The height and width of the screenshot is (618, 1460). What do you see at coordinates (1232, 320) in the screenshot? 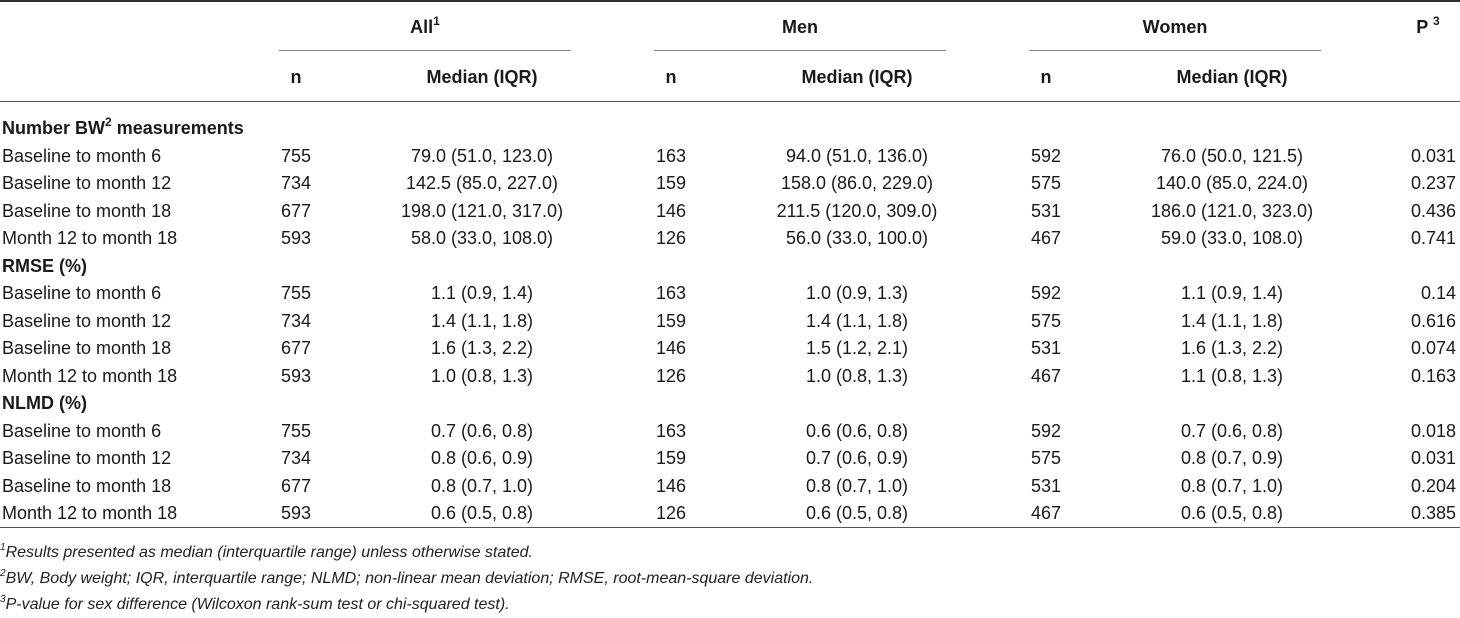
I see `cell-women-median: 1.4 (1.1, 1.8)` at bounding box center [1232, 320].